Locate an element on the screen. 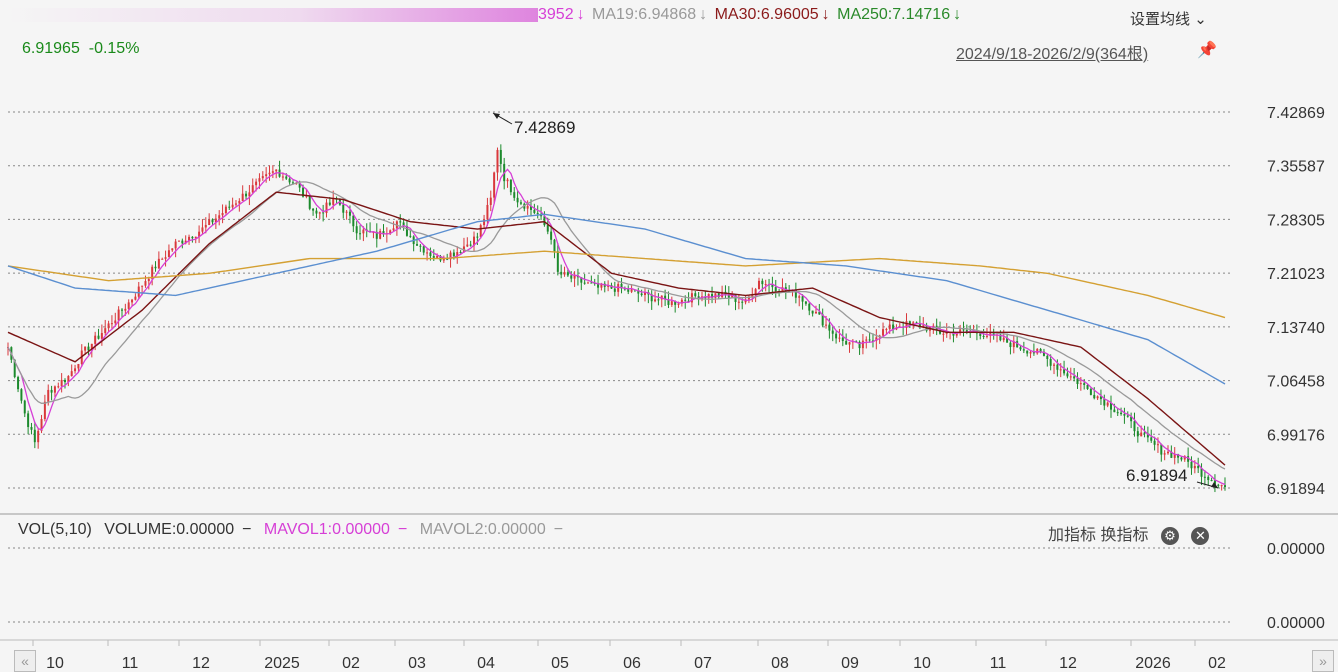 This screenshot has height=672, width=1338. x-tick-label: 05 is located at coordinates (560, 663).